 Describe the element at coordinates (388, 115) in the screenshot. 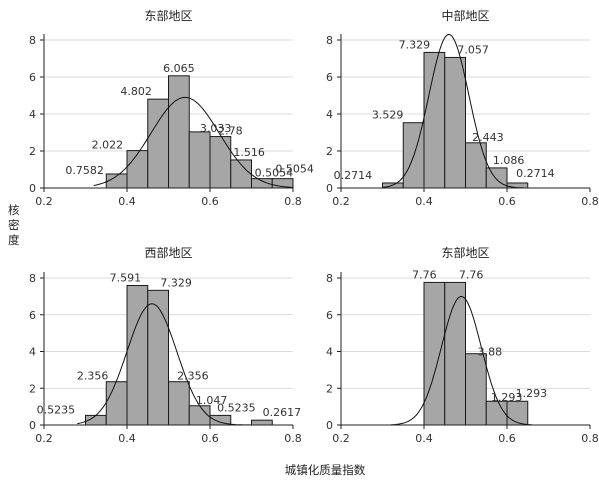

I see `data-label: 3.529` at that location.